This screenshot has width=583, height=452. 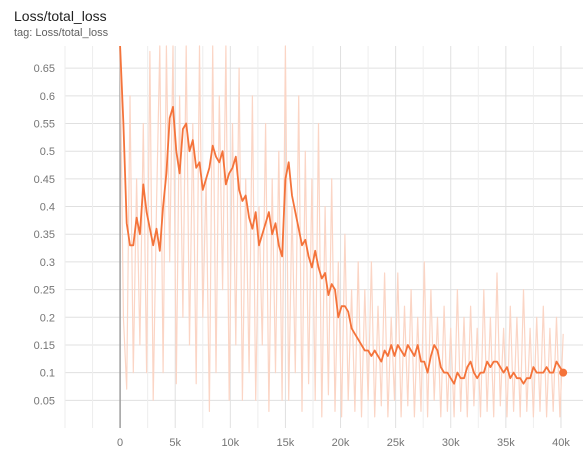 I want to click on y-tick-label: 0.55, so click(x=44, y=125).